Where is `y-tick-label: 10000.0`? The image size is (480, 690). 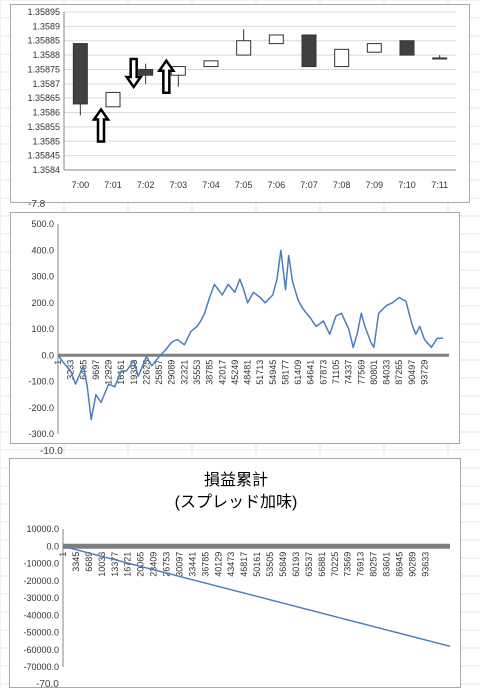
y-tick-label: 10000.0 is located at coordinates (42, 529).